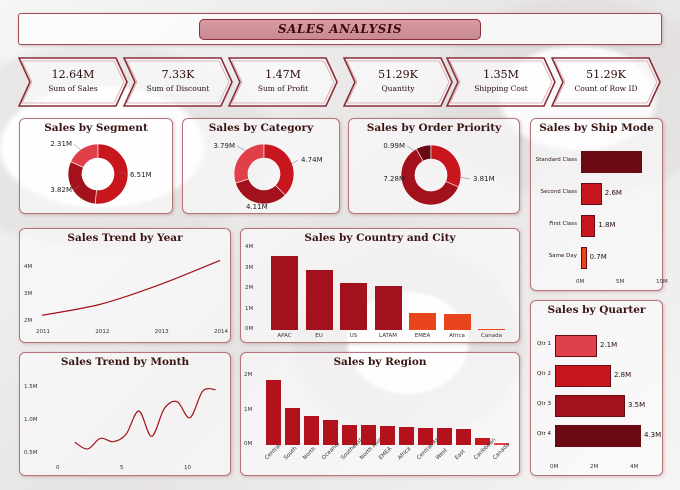  Describe the element at coordinates (31, 453) in the screenshot. I see `y-tick: 0.5M` at that location.